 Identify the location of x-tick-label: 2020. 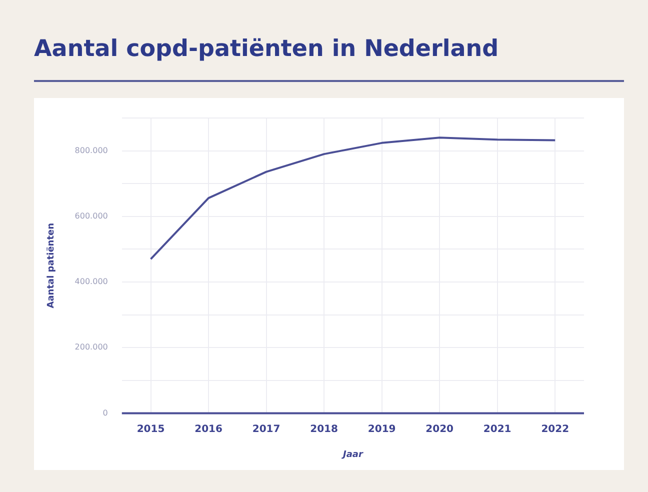
(440, 429).